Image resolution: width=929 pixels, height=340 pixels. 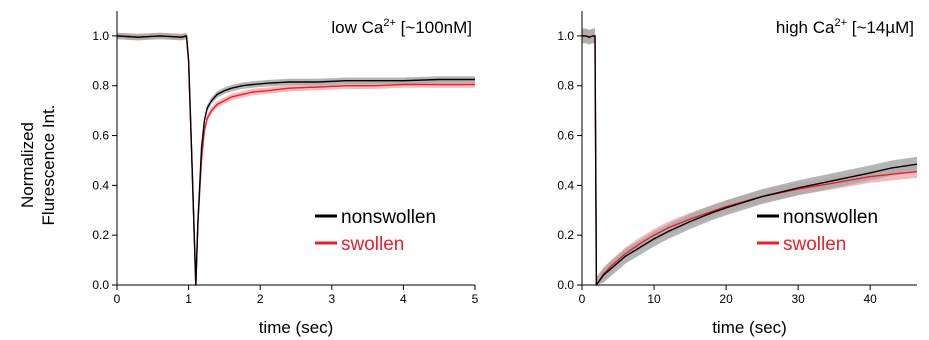 What do you see at coordinates (654, 299) in the screenshot?
I see `x-tick-label: 10` at bounding box center [654, 299].